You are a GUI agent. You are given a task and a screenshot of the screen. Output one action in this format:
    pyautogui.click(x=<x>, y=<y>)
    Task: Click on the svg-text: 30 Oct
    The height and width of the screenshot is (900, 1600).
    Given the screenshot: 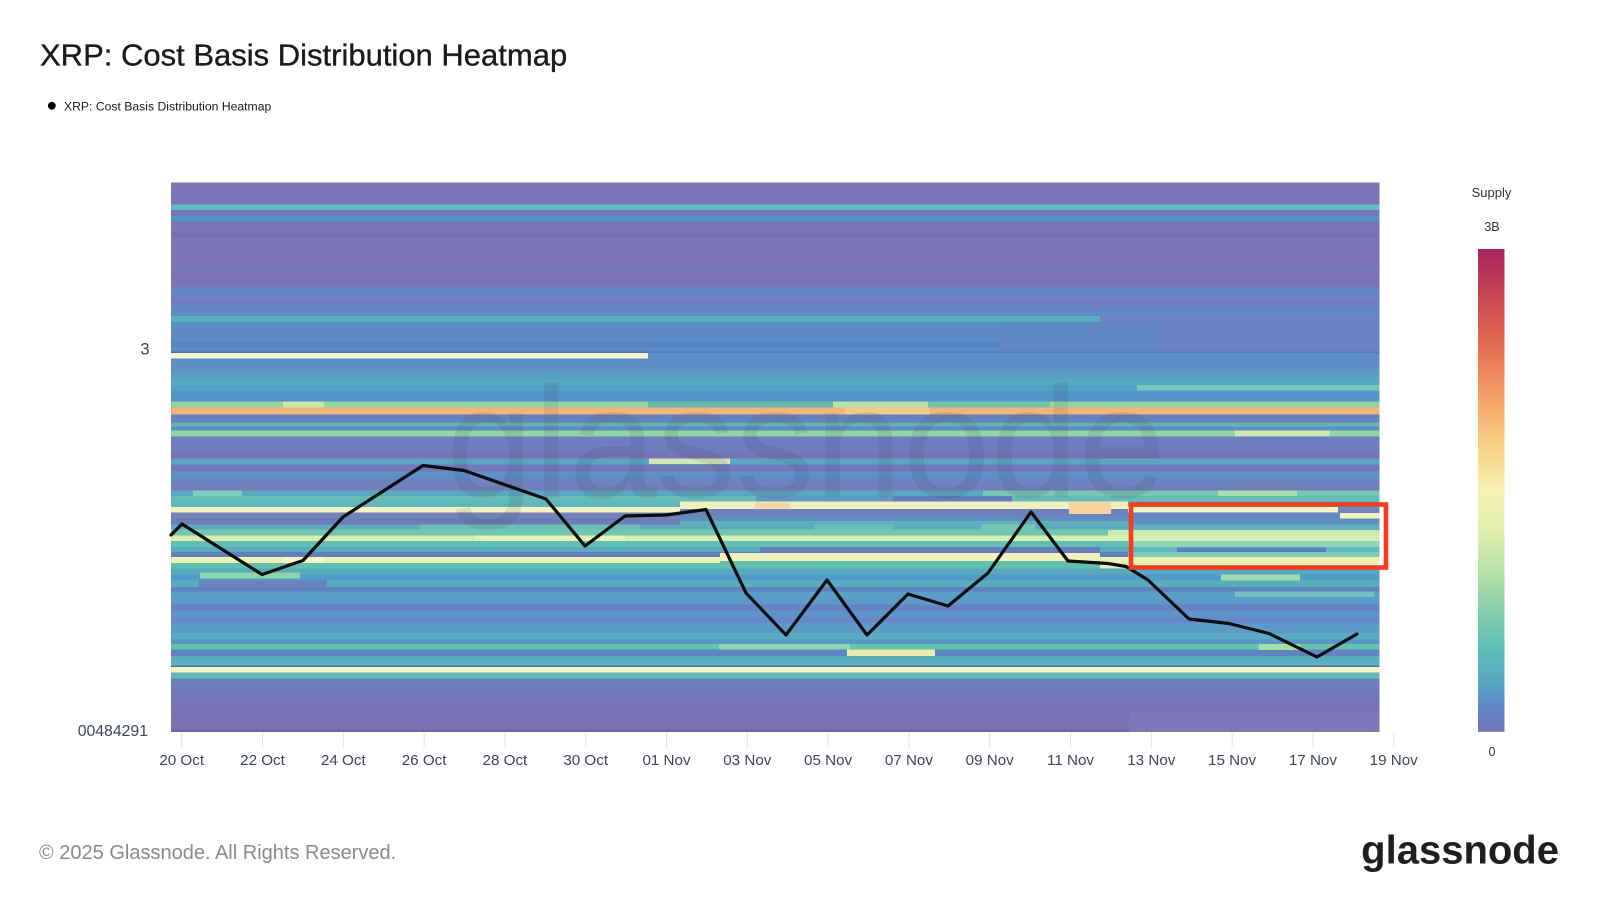 What is the action you would take?
    pyautogui.click(x=586, y=760)
    